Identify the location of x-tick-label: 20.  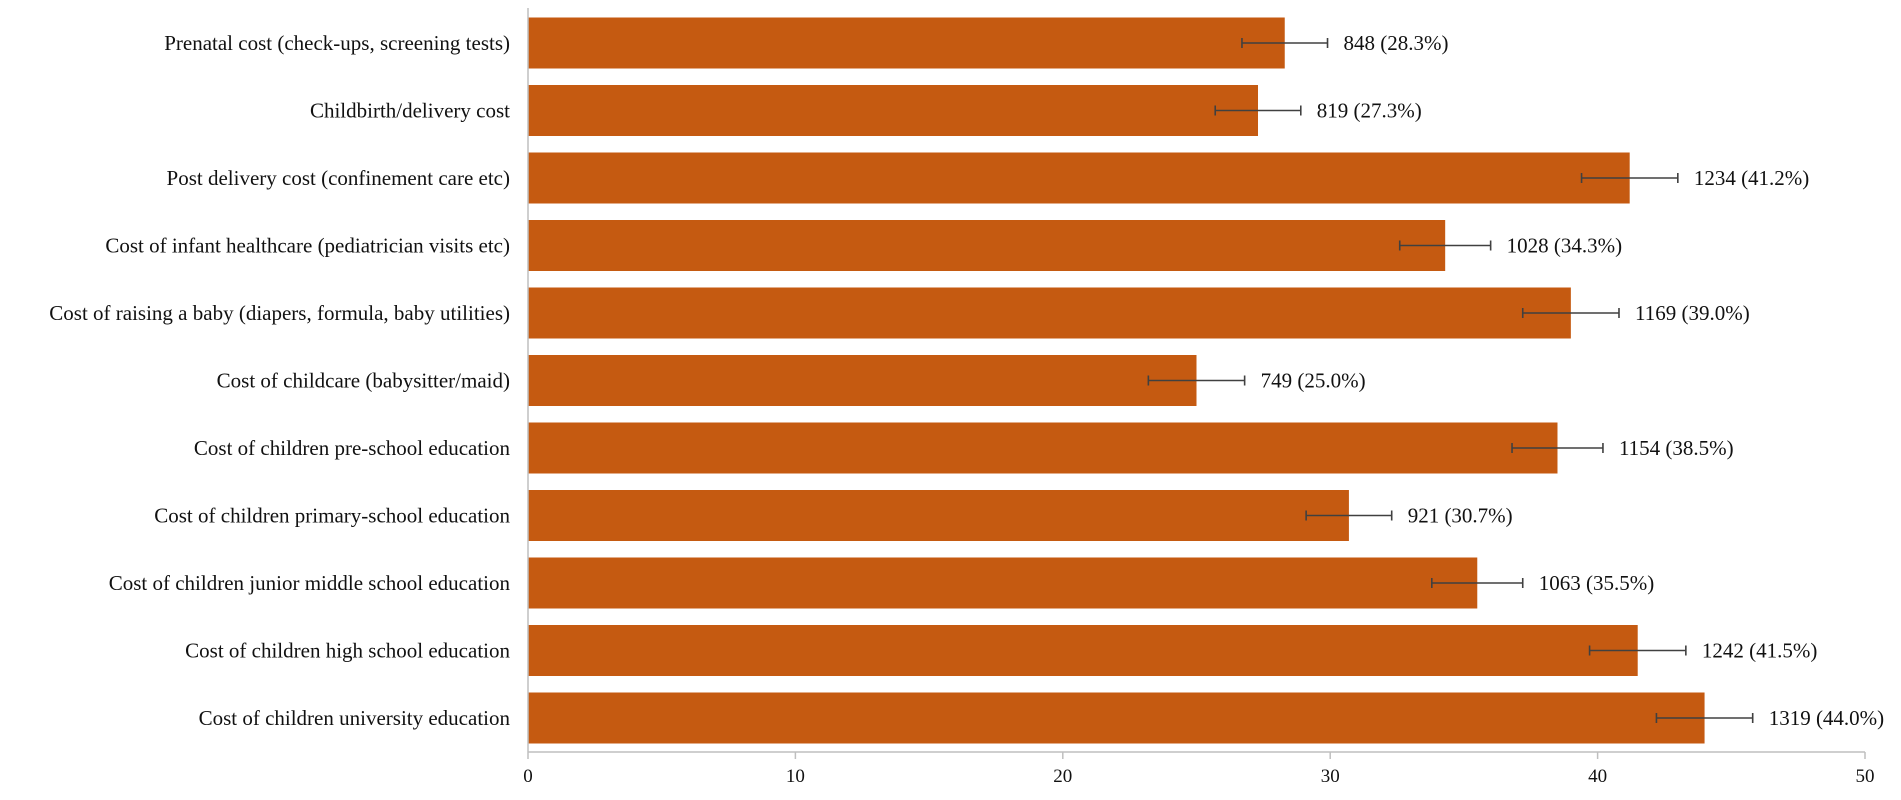
(1062, 776).